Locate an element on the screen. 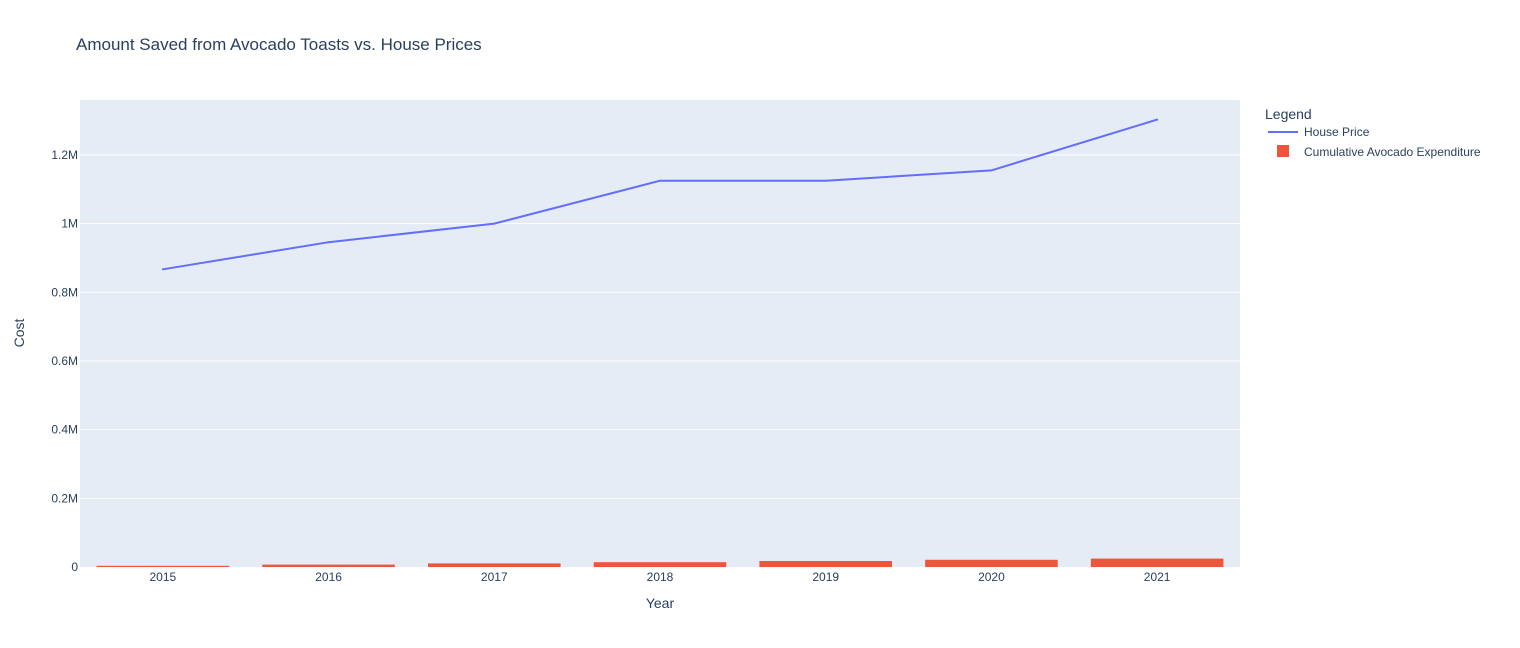 Image resolution: width=1520 pixels, height=648 pixels. x-tick-label: 2016 is located at coordinates (328, 577).